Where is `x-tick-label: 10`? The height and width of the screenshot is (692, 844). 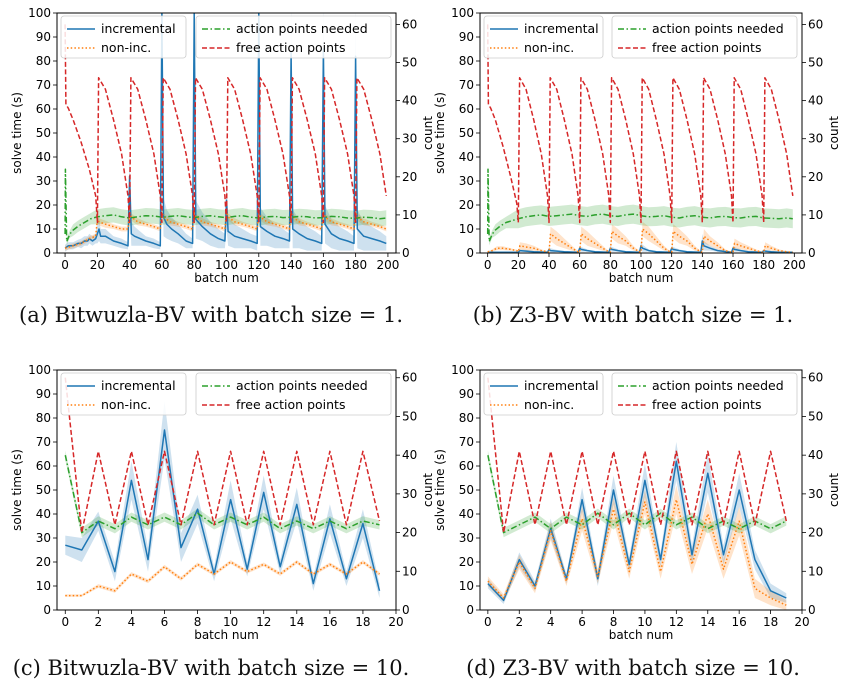
x-tick-label: 10 is located at coordinates (644, 622).